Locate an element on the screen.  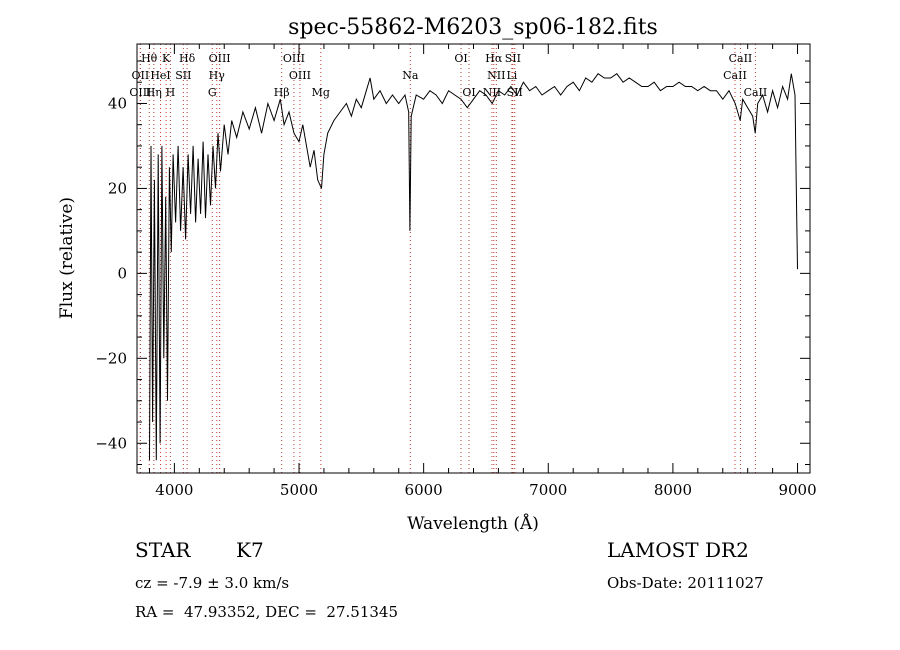
redshift-value: cz = -7.9 ± 3.0 km/s is located at coordinates (212, 583).